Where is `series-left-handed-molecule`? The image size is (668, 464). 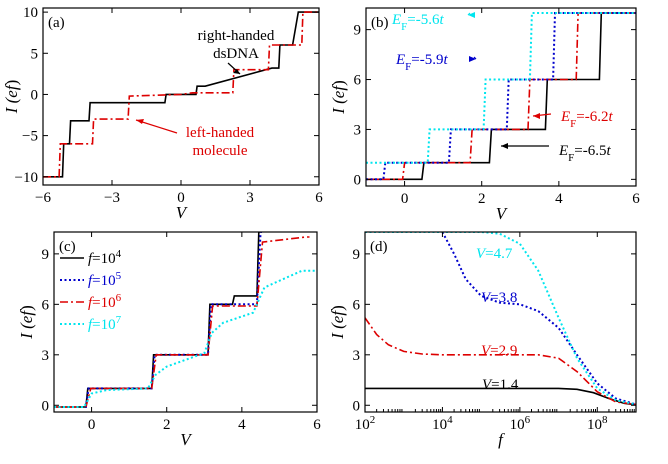 series-left-handed-molecule is located at coordinates (181, 94).